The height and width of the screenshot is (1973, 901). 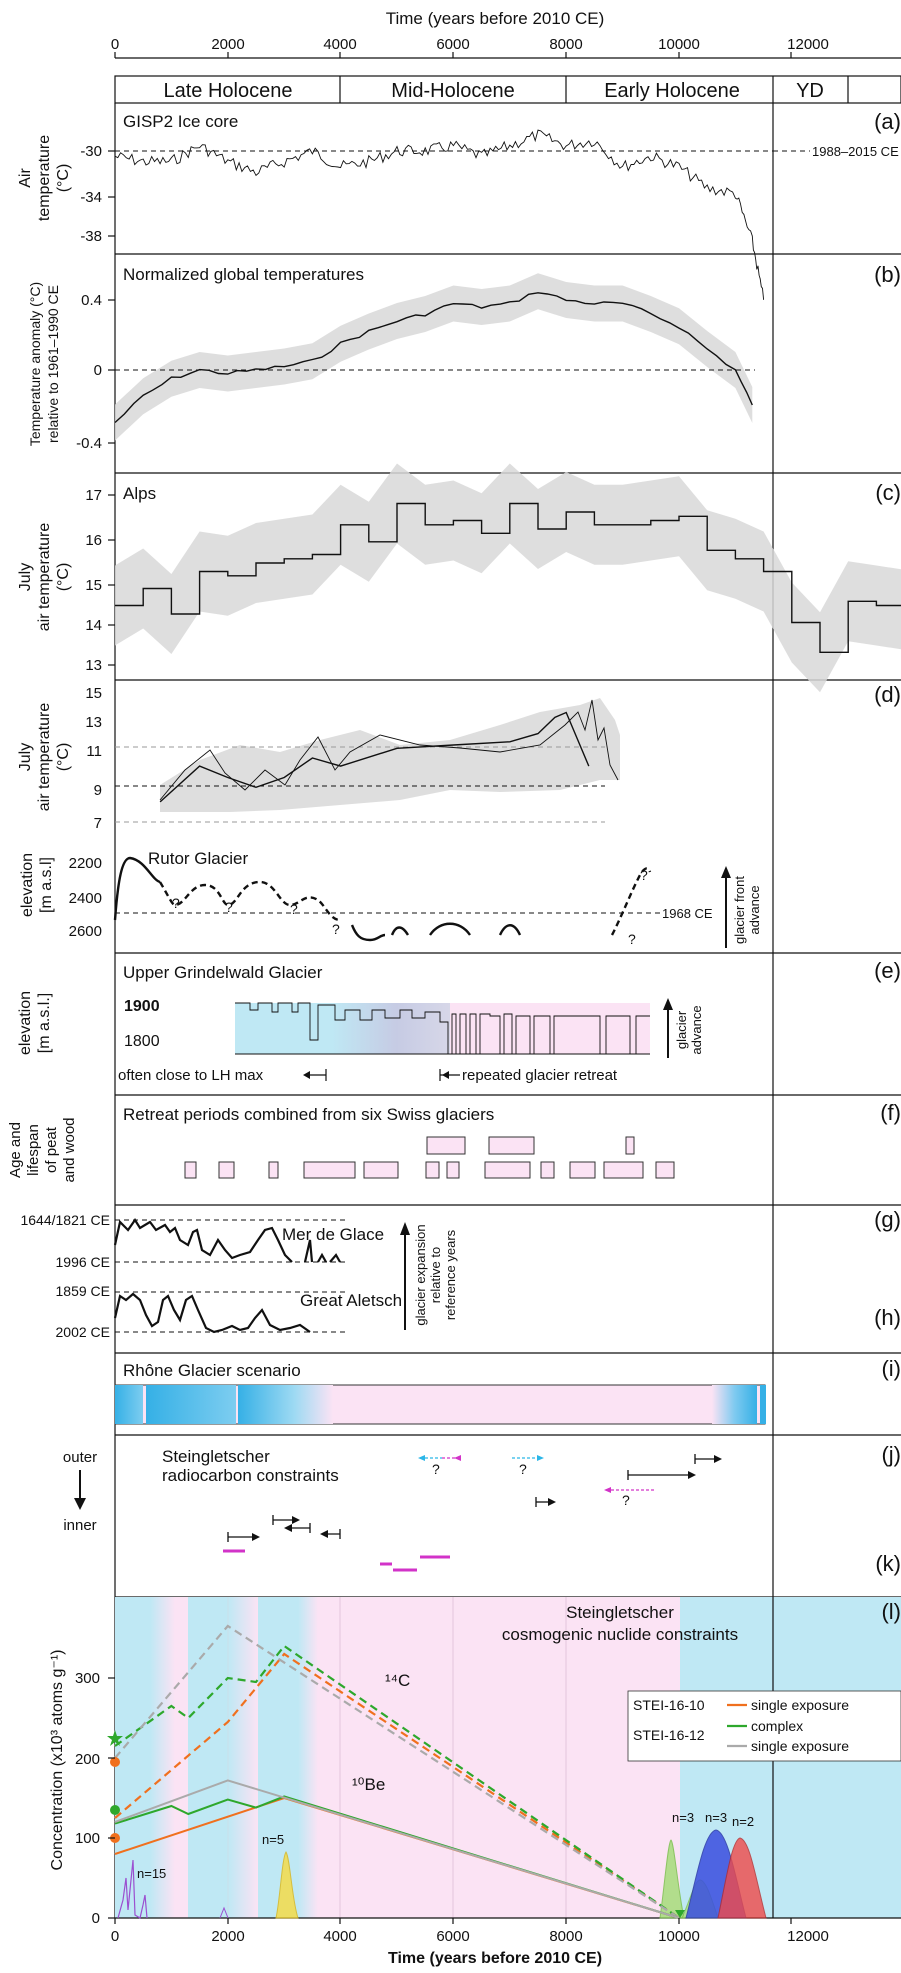 What do you see at coordinates (672, 91) in the screenshot?
I see `period-early-holocene: Early Holocene` at bounding box center [672, 91].